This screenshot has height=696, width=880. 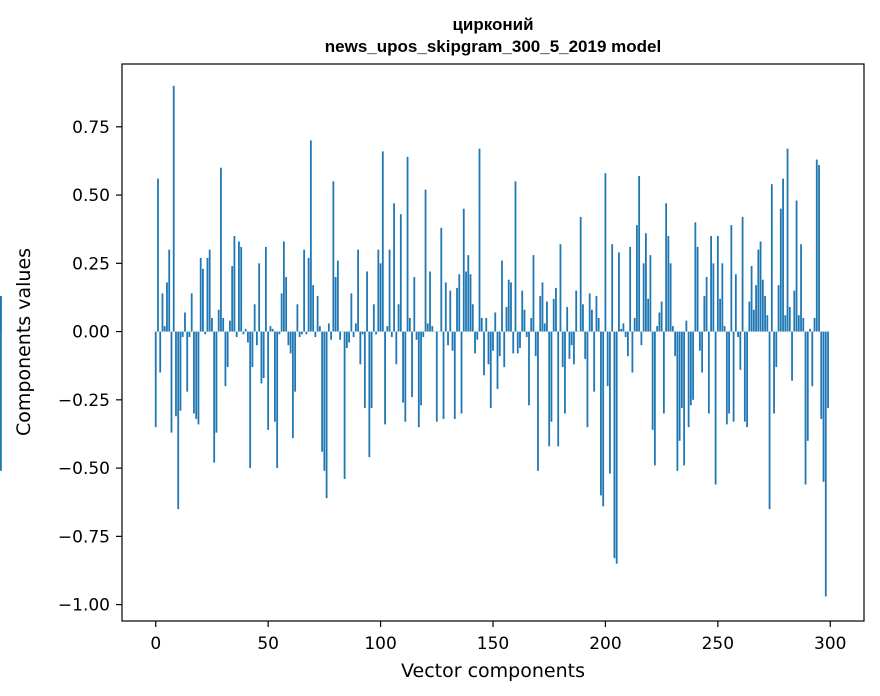 What do you see at coordinates (91, 333) in the screenshot?
I see `y-tick-label: 0.00` at bounding box center [91, 333].